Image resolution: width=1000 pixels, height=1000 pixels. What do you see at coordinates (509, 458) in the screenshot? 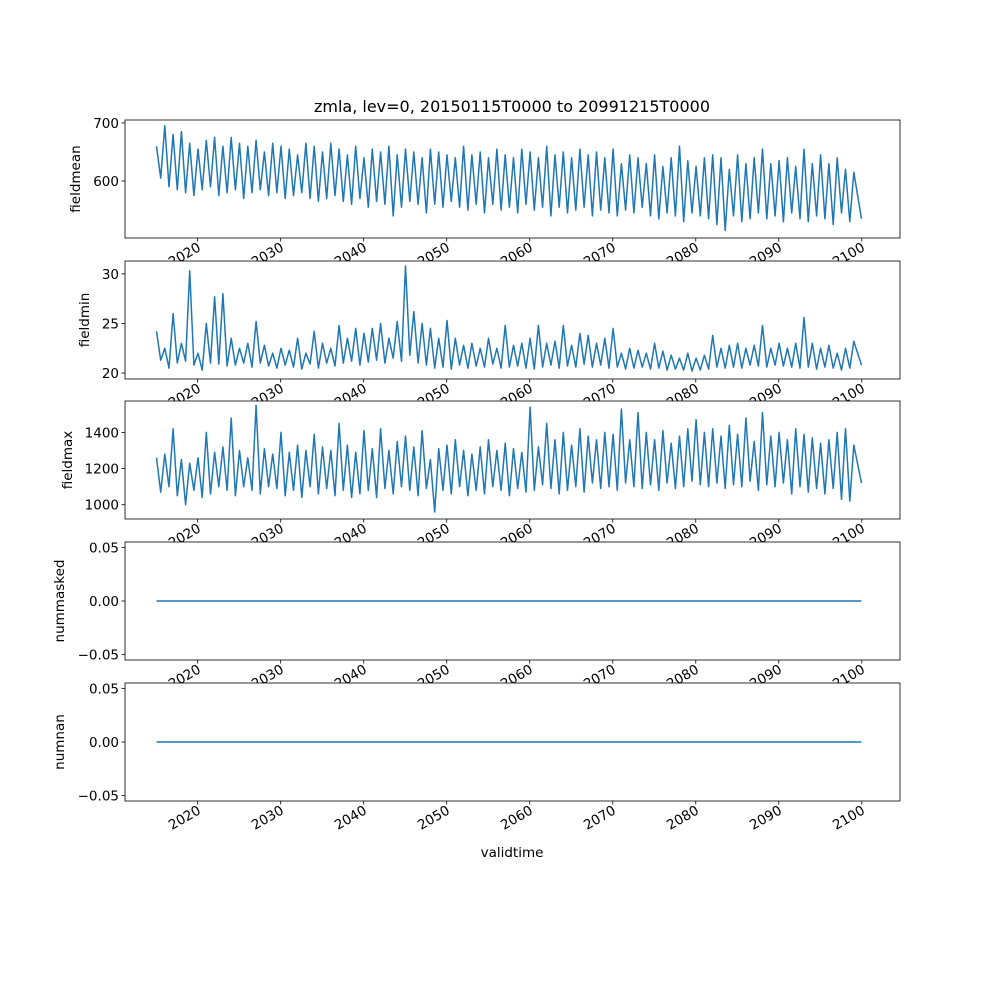
I see `series-line-fieldmax` at bounding box center [509, 458].